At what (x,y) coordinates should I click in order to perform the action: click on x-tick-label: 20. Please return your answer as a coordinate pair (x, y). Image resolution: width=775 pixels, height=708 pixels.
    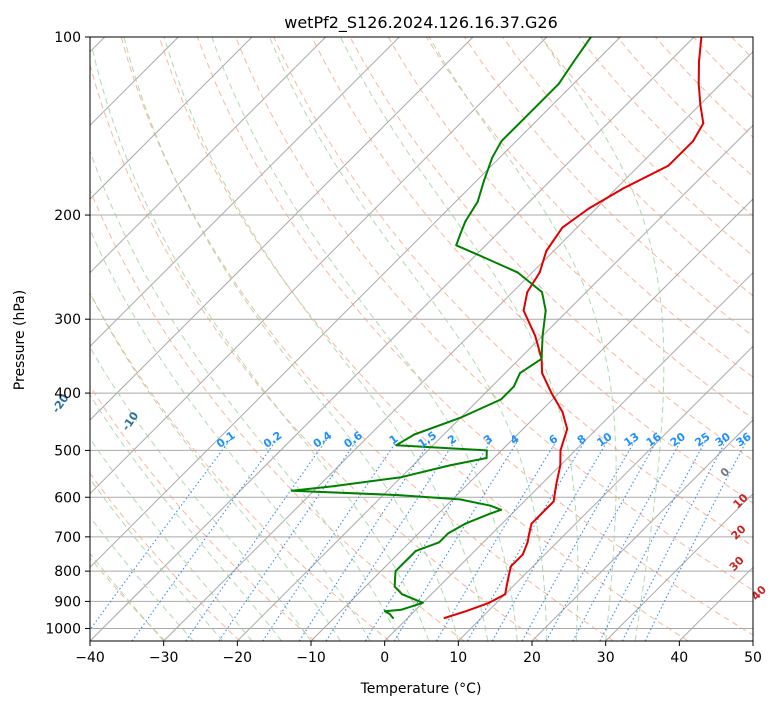
    Looking at the image, I should click on (532, 658).